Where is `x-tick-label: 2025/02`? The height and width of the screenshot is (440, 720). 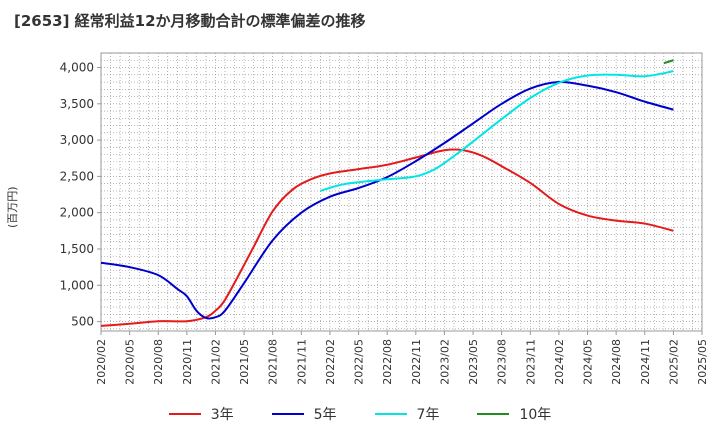
x-tick-label: 2025/02 is located at coordinates (673, 362).